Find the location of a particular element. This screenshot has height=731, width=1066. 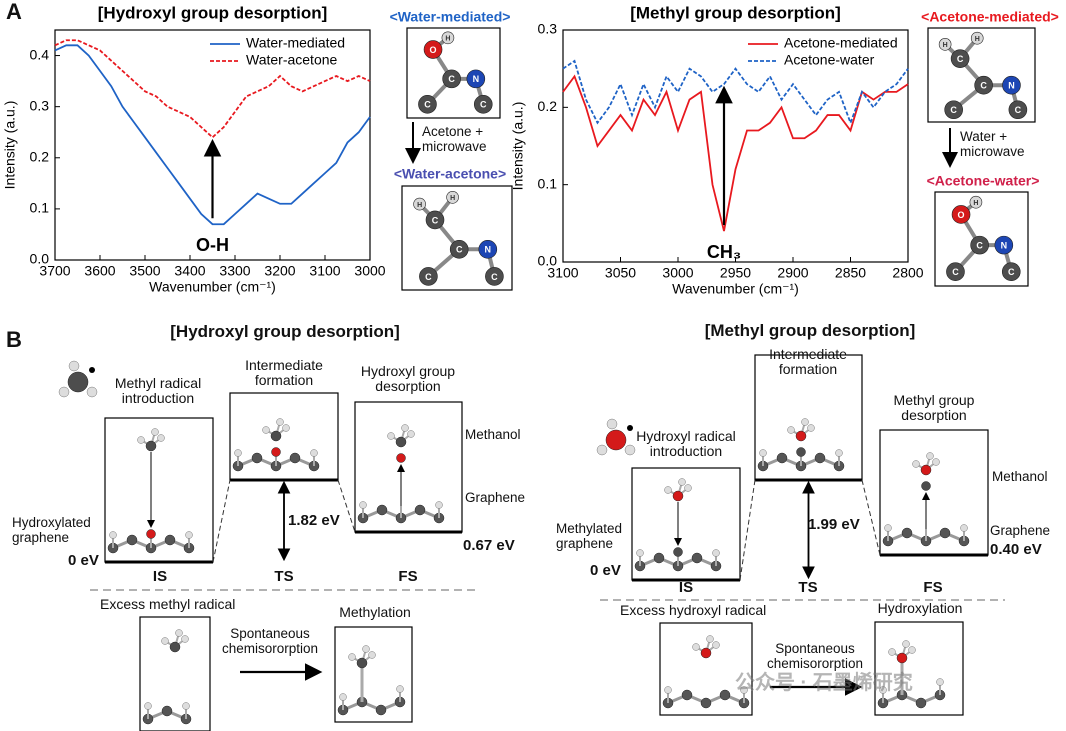

section-title: [Methyl group desorption] is located at coordinates (810, 330).